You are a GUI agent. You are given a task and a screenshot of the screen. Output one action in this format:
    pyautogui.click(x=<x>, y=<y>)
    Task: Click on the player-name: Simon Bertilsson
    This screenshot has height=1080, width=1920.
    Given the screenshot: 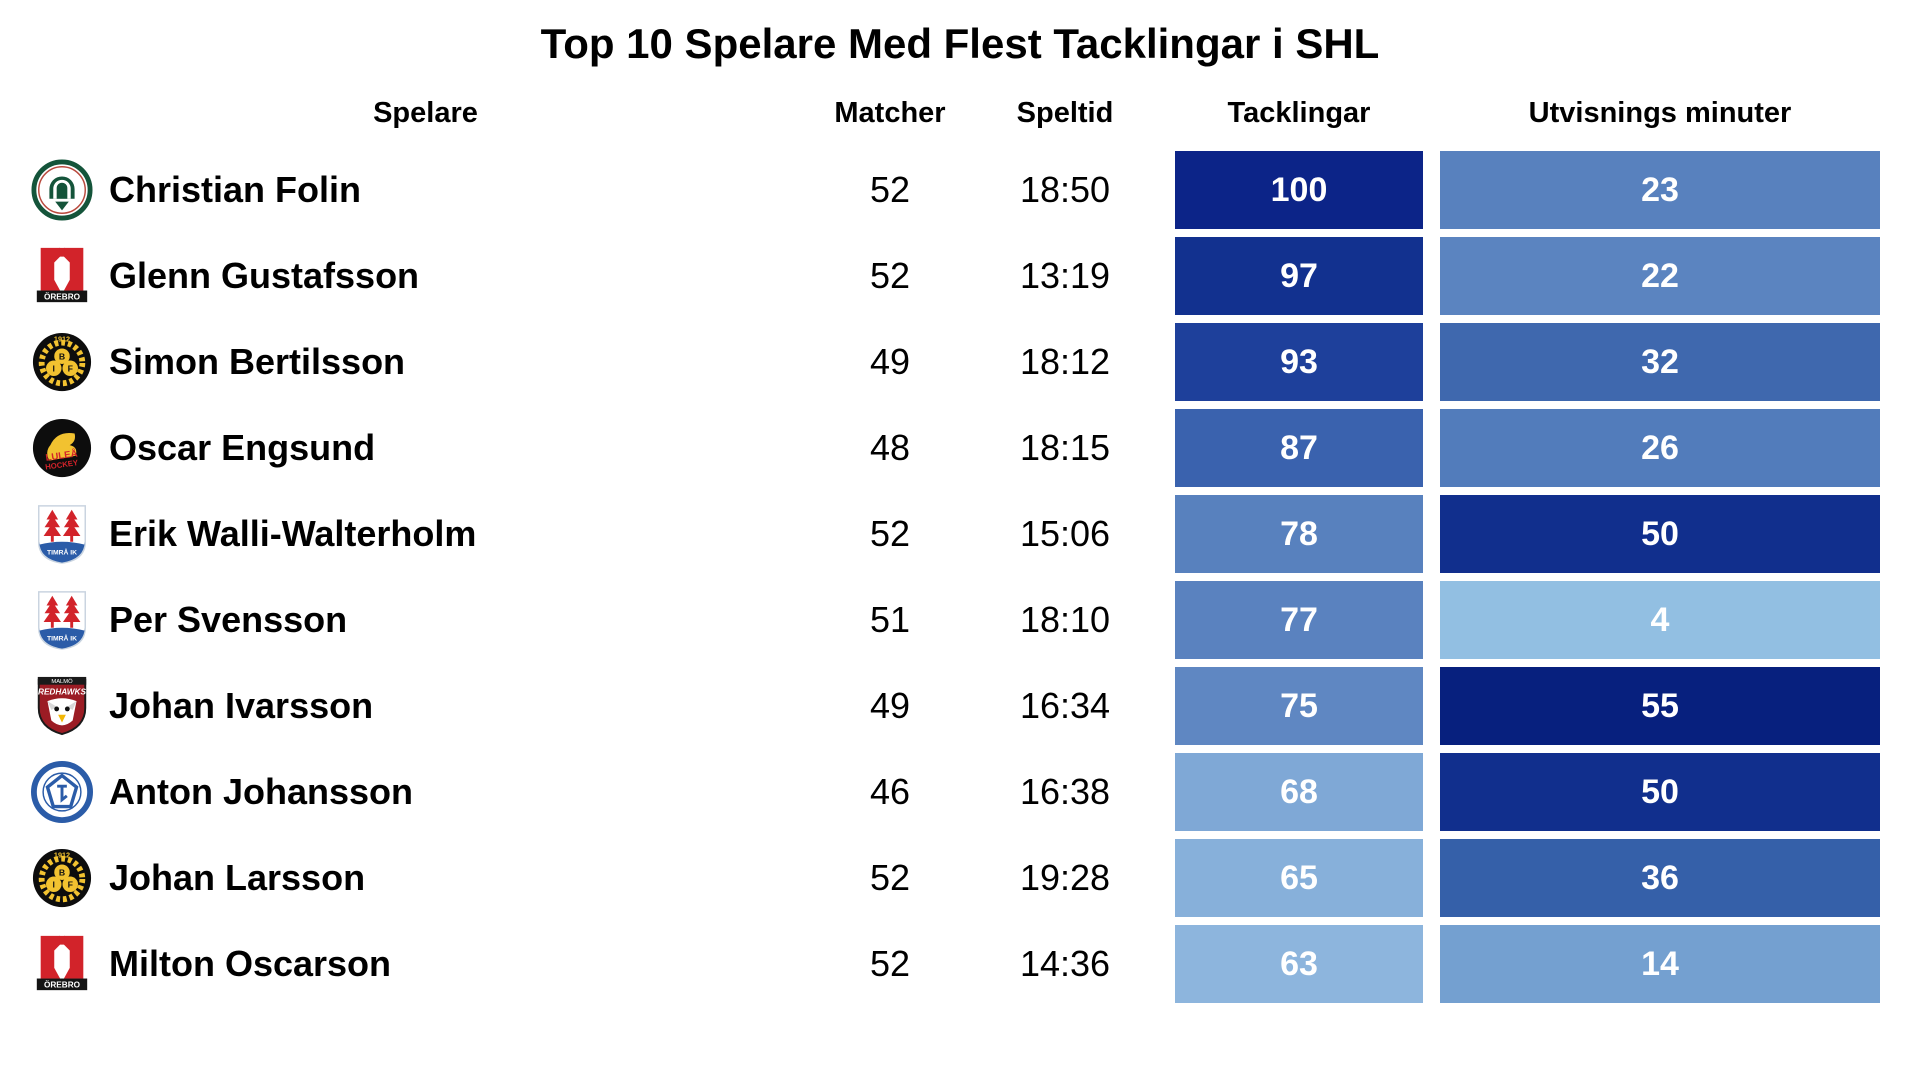 What is the action you would take?
    pyautogui.click(x=257, y=361)
    